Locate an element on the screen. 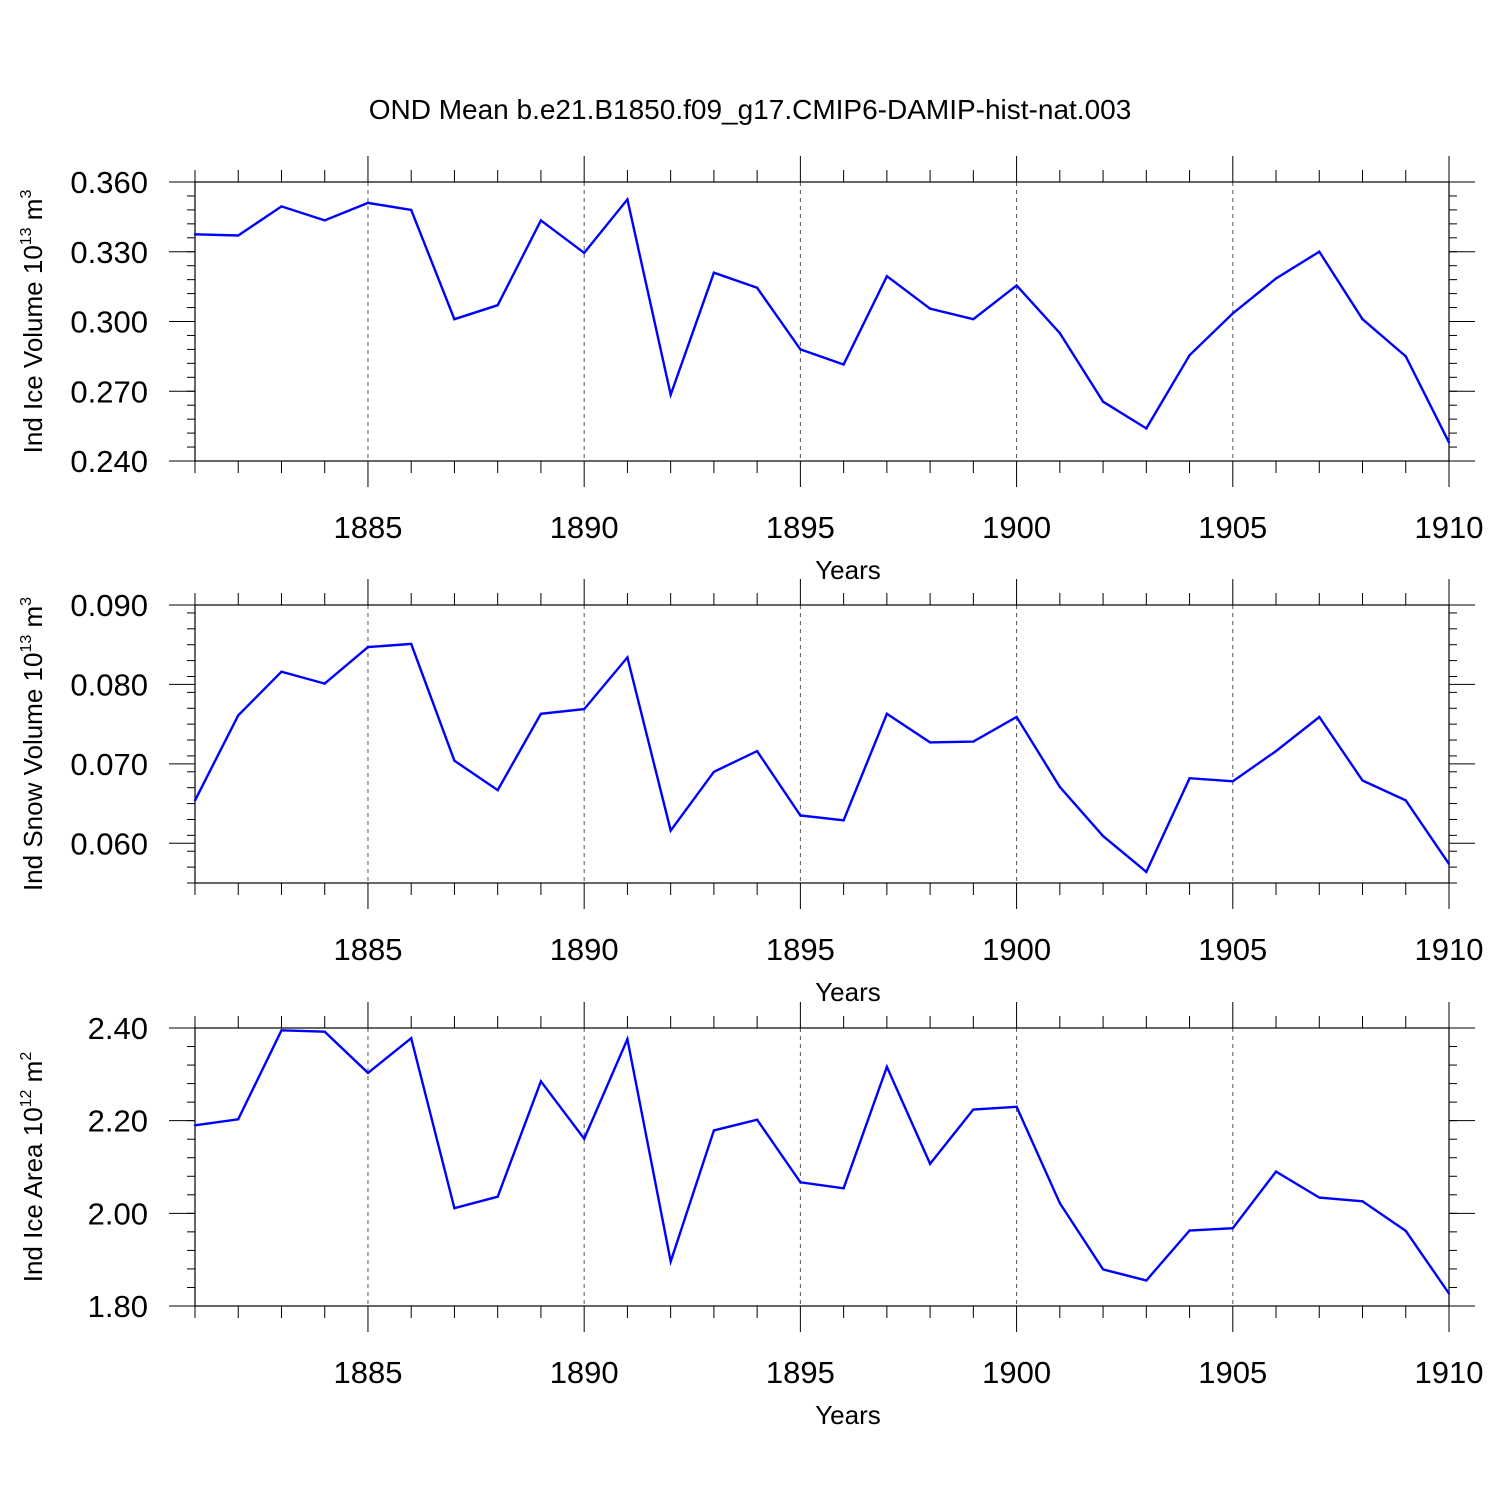 This screenshot has height=1500, width=1500. y-tick-label: 2.40 is located at coordinates (118, 1028).